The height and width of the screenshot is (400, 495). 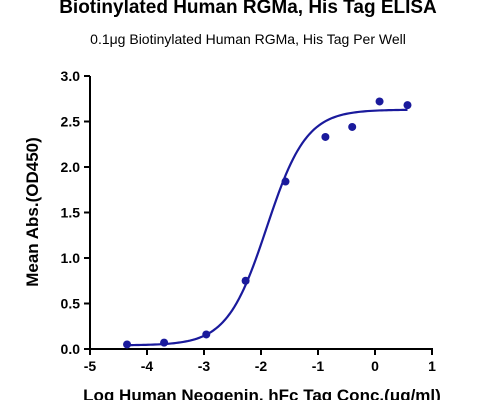 I want to click on y-tick-label: 1.5, so click(x=71, y=213).